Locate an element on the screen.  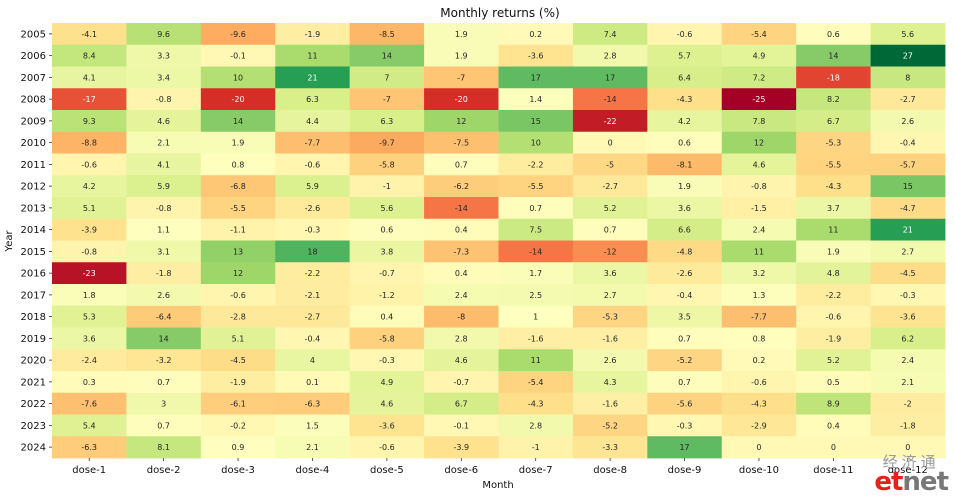
x-tick-label: dose-11 is located at coordinates (833, 470).